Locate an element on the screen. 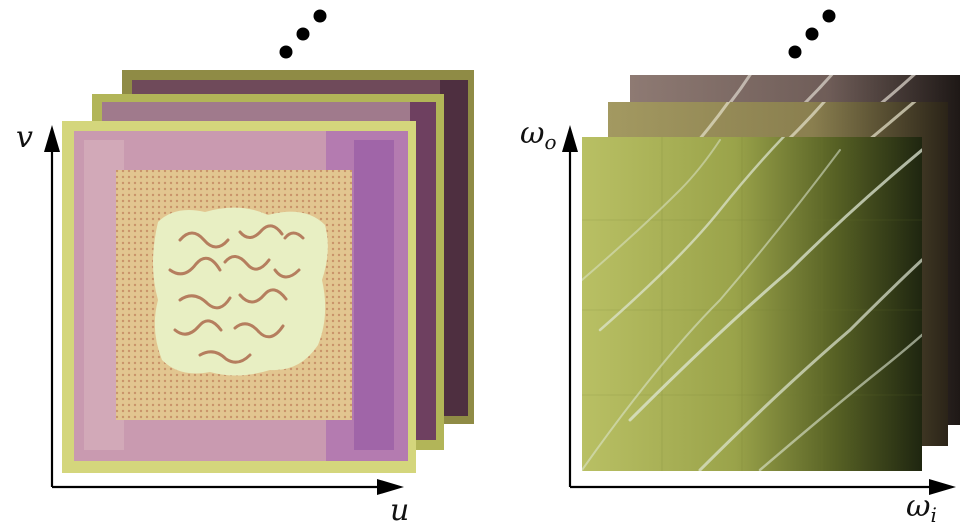  omega-o-axis-label: ωo is located at coordinates (538, 135).